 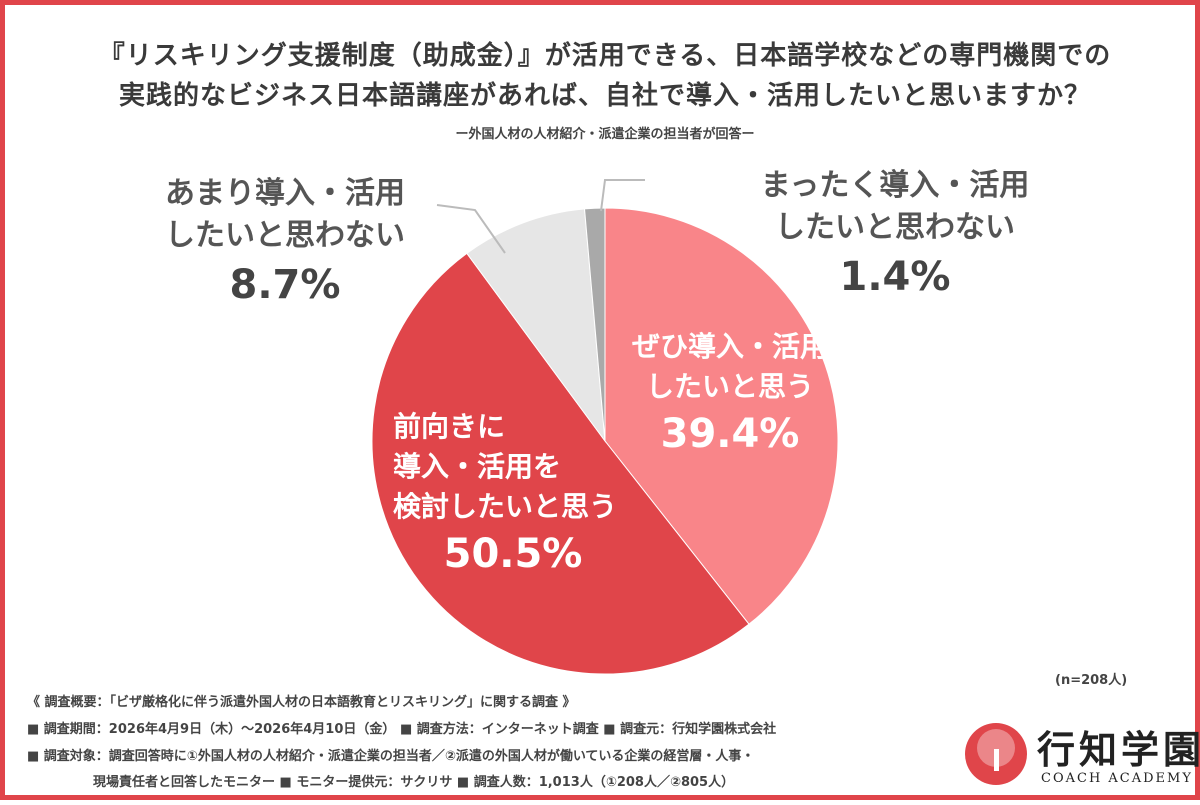 What do you see at coordinates (285, 193) in the screenshot?
I see `slice-label-line: あまり導入・活用` at bounding box center [285, 193].